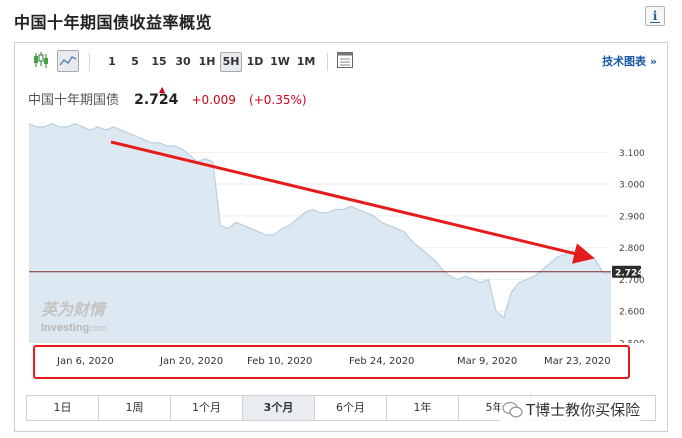 This screenshot has width=682, height=438. Describe the element at coordinates (207, 408) in the screenshot. I see `range-1m: 1个月` at that location.